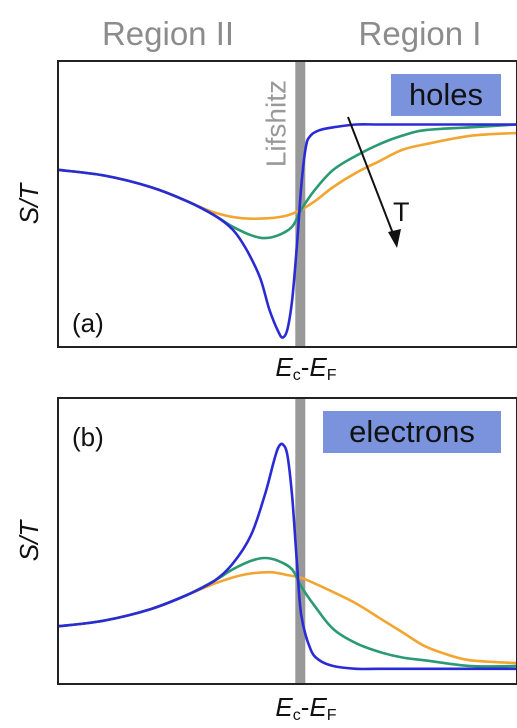 The height and width of the screenshot is (728, 517). What do you see at coordinates (275, 123) in the screenshot?
I see `lifshitz-label: Lifshitz` at bounding box center [275, 123].